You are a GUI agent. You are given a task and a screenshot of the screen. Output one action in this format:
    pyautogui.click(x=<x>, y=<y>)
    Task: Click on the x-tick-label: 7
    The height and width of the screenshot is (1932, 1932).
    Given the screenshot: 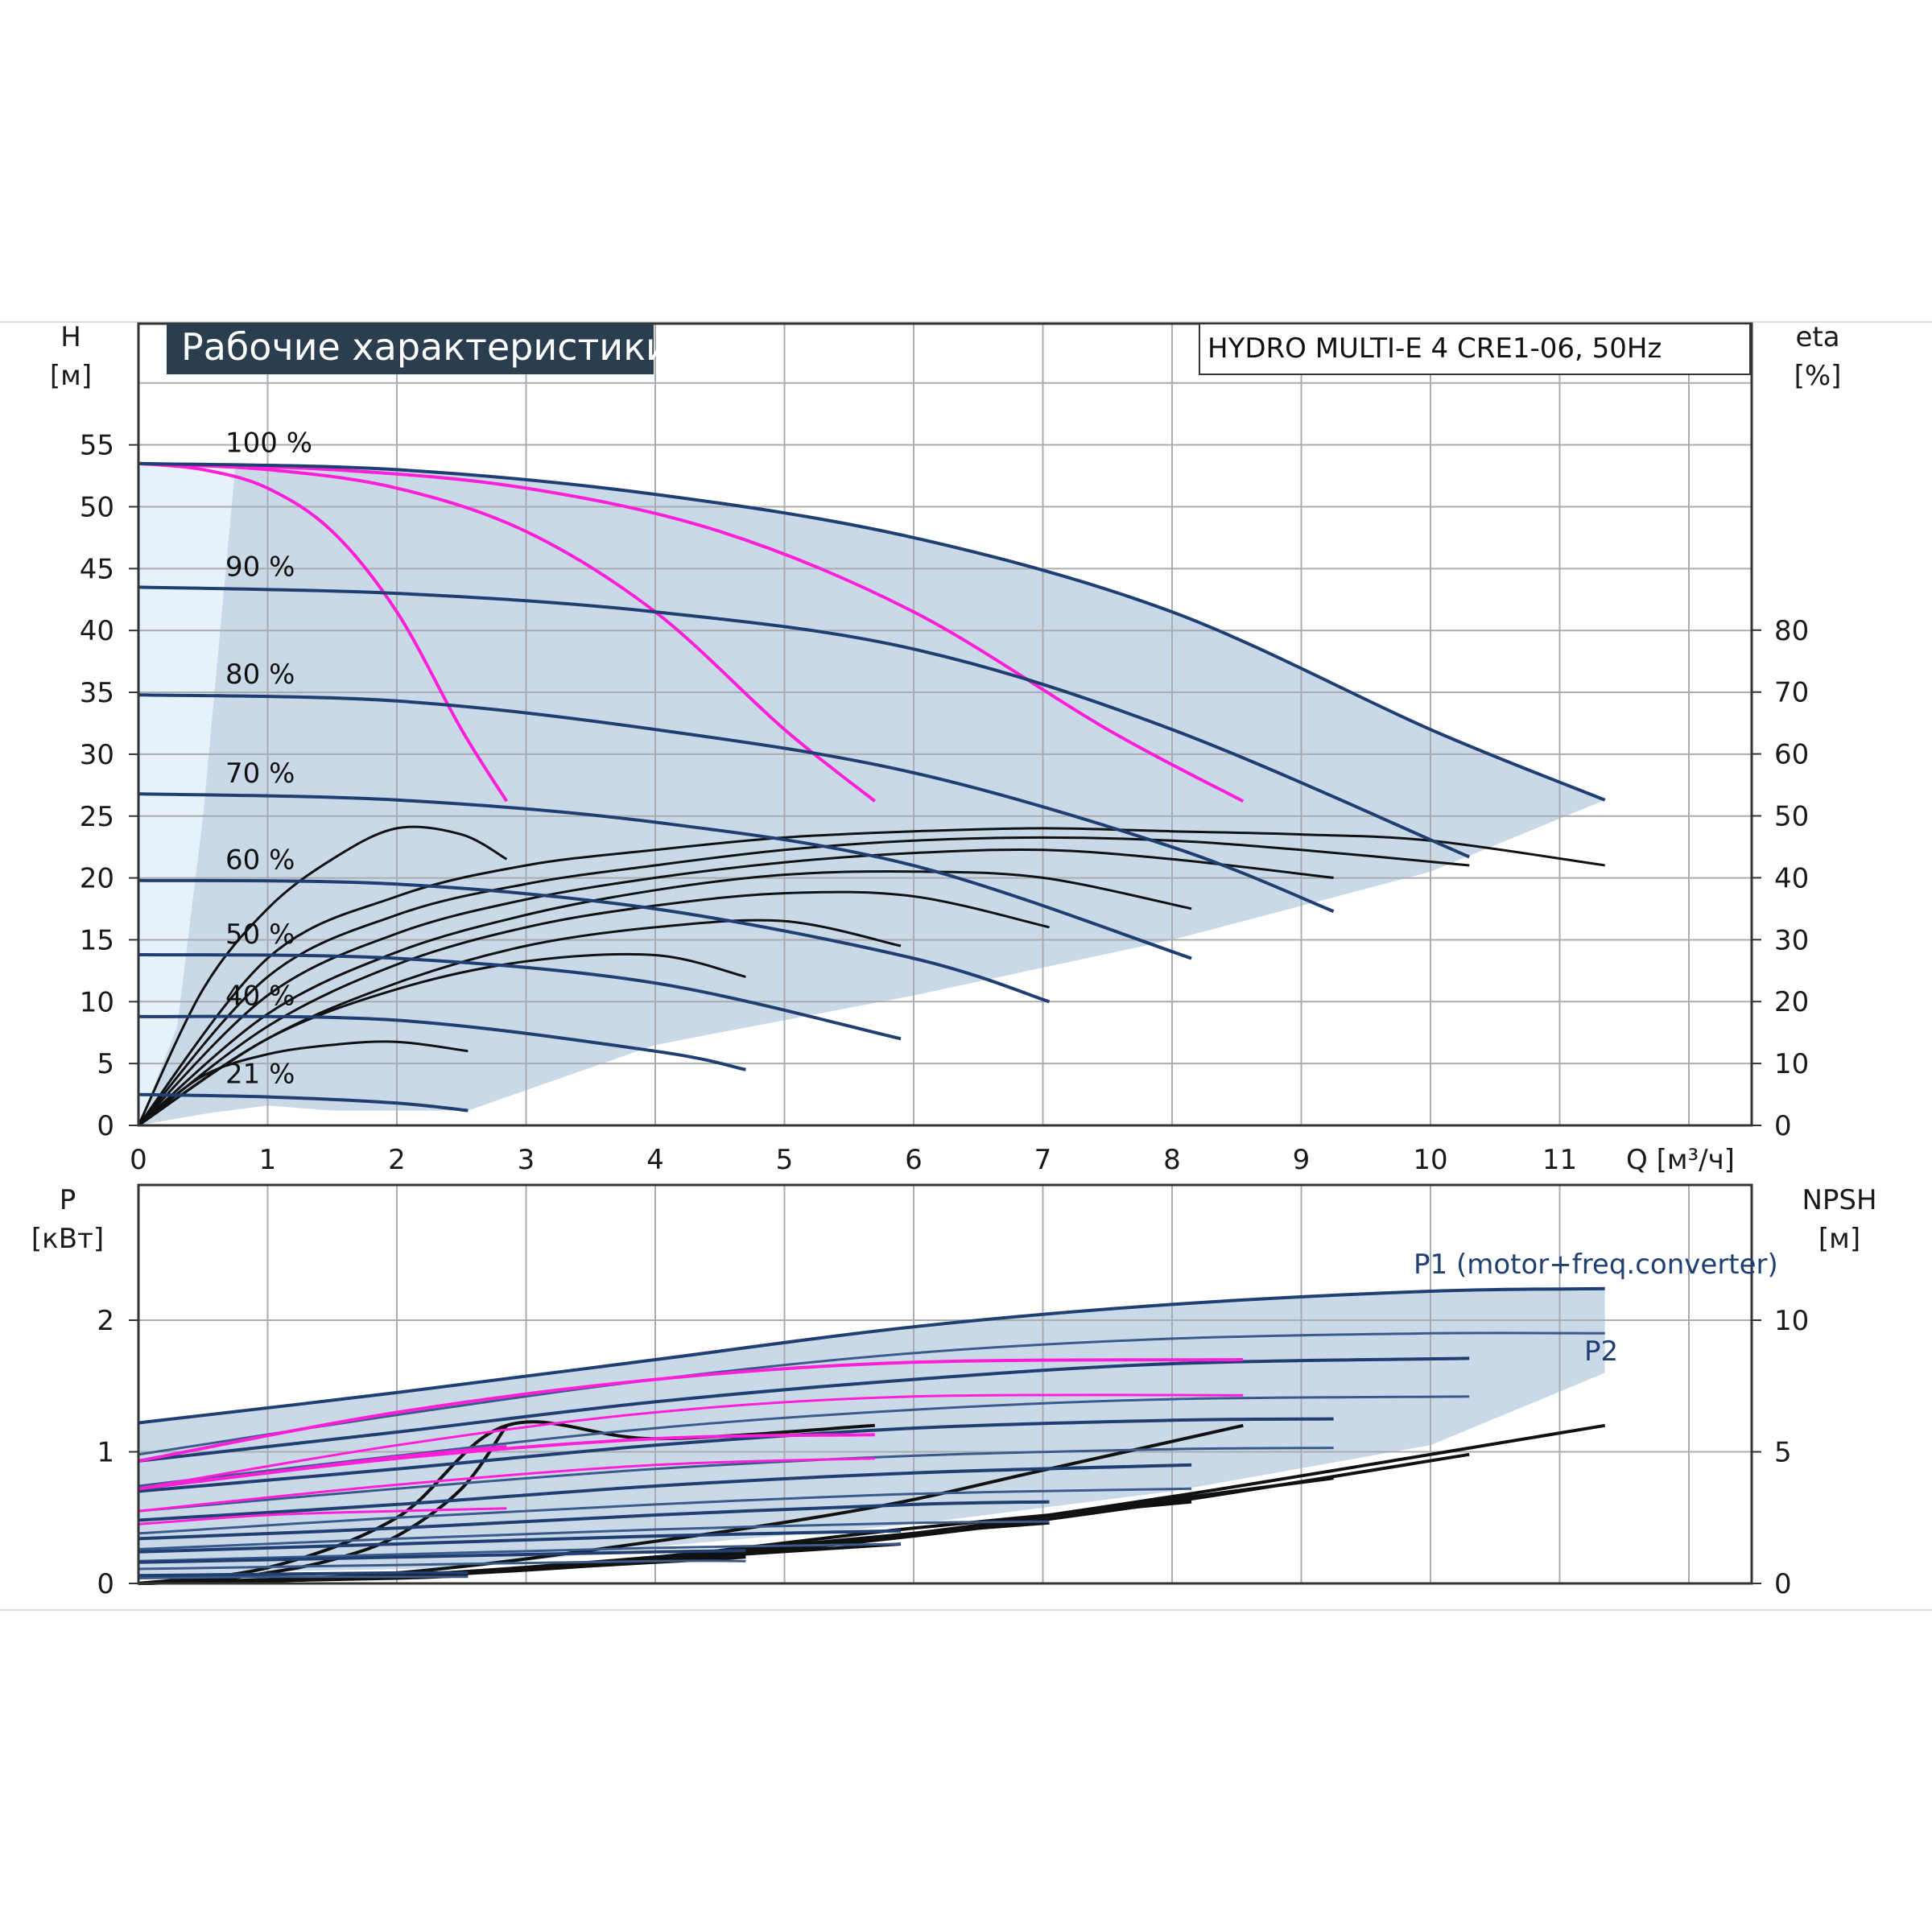 What is the action you would take?
    pyautogui.click(x=1043, y=1160)
    